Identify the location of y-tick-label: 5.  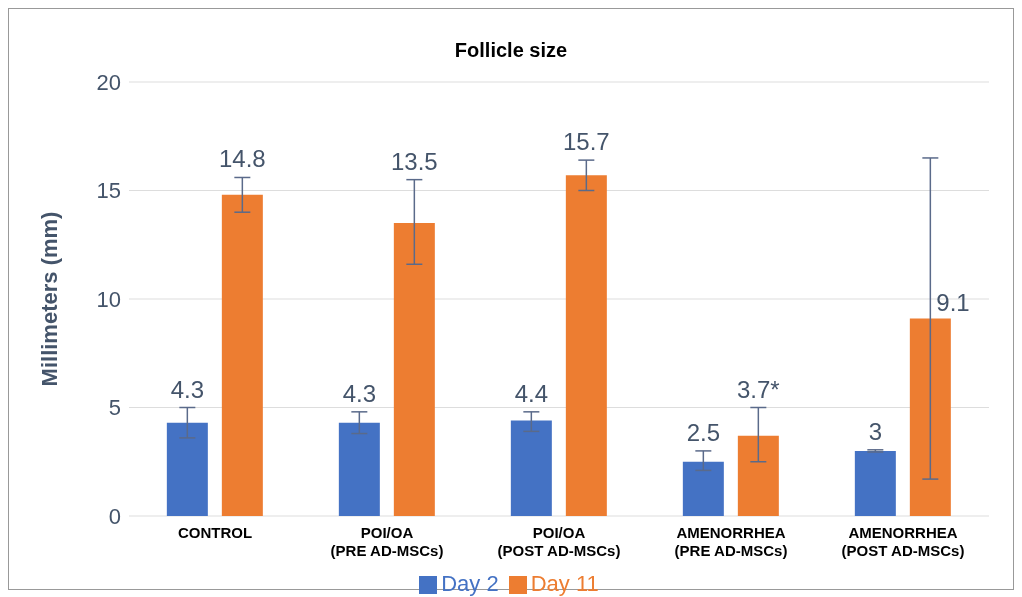
(114, 408).